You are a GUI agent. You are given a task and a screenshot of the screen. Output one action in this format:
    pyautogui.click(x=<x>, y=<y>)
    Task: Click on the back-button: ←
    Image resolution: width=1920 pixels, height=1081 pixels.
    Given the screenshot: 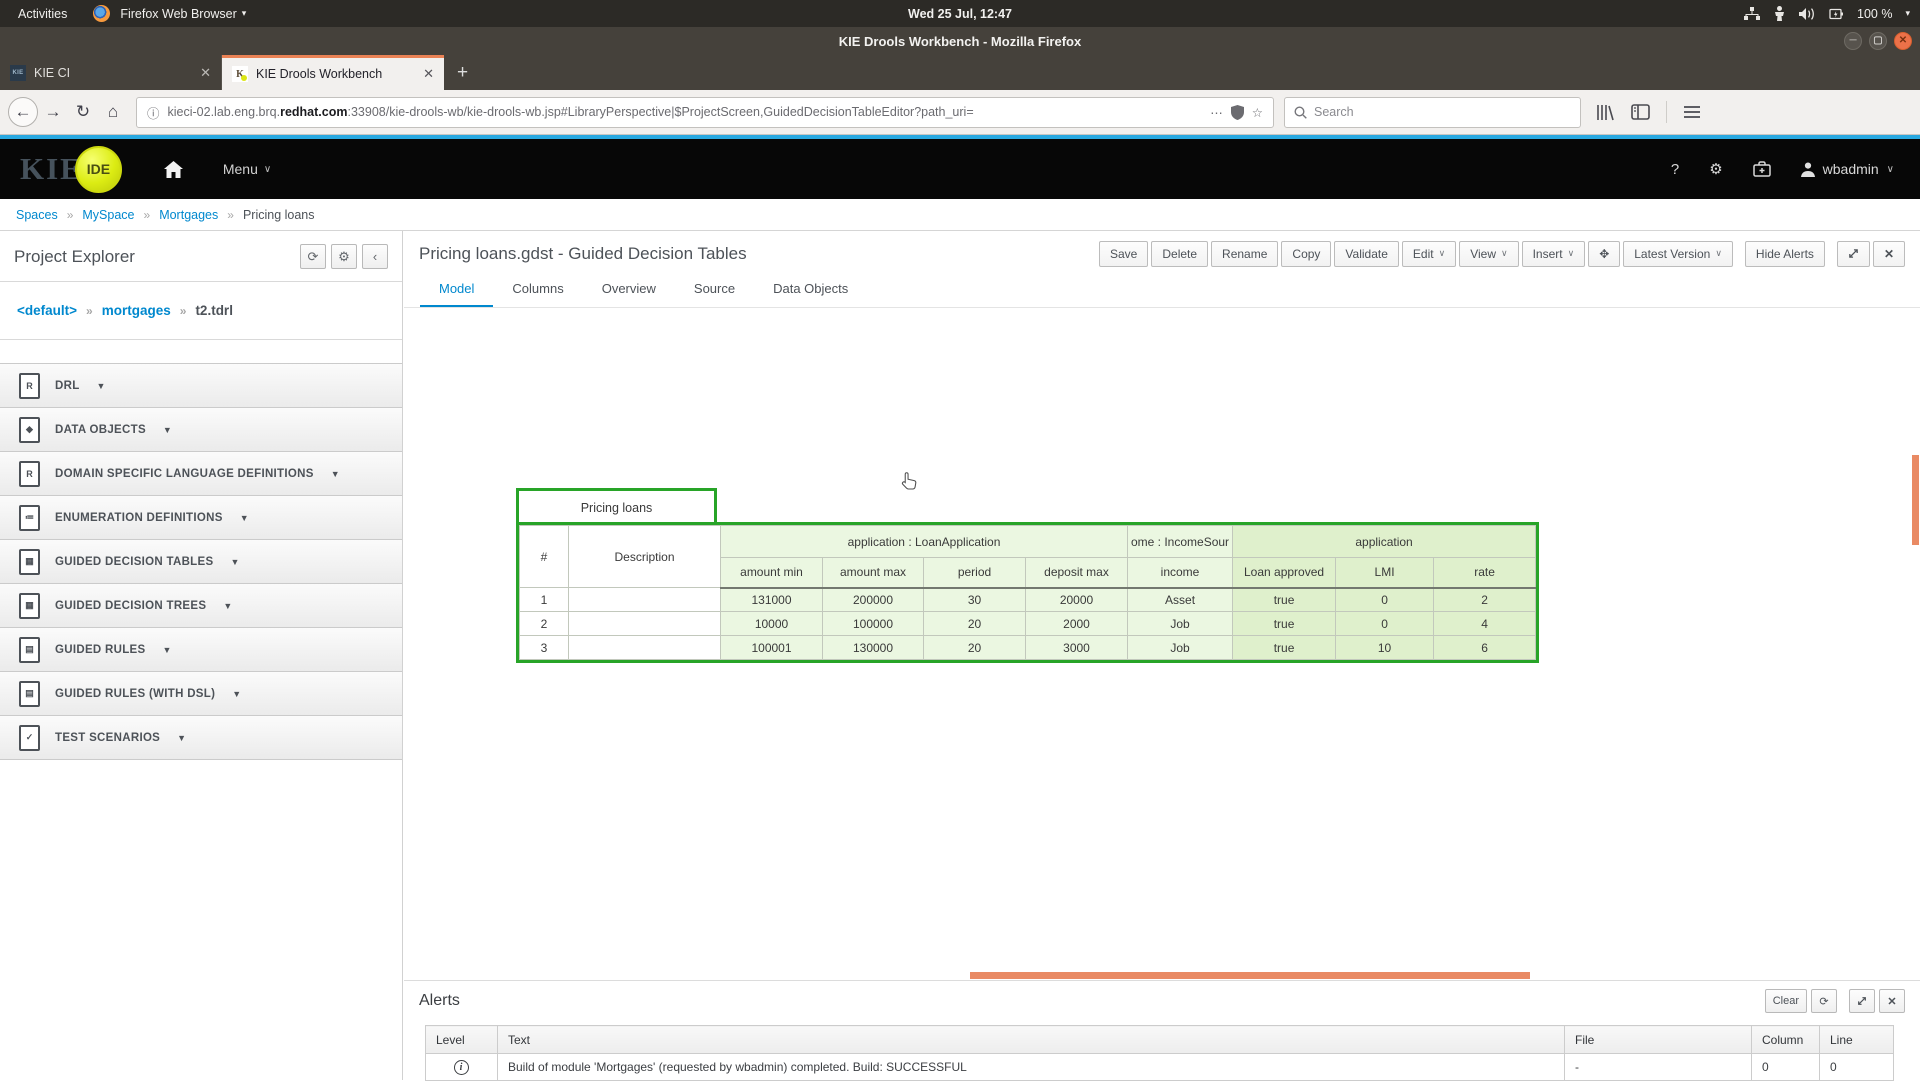 What is the action you would take?
    pyautogui.click(x=23, y=112)
    